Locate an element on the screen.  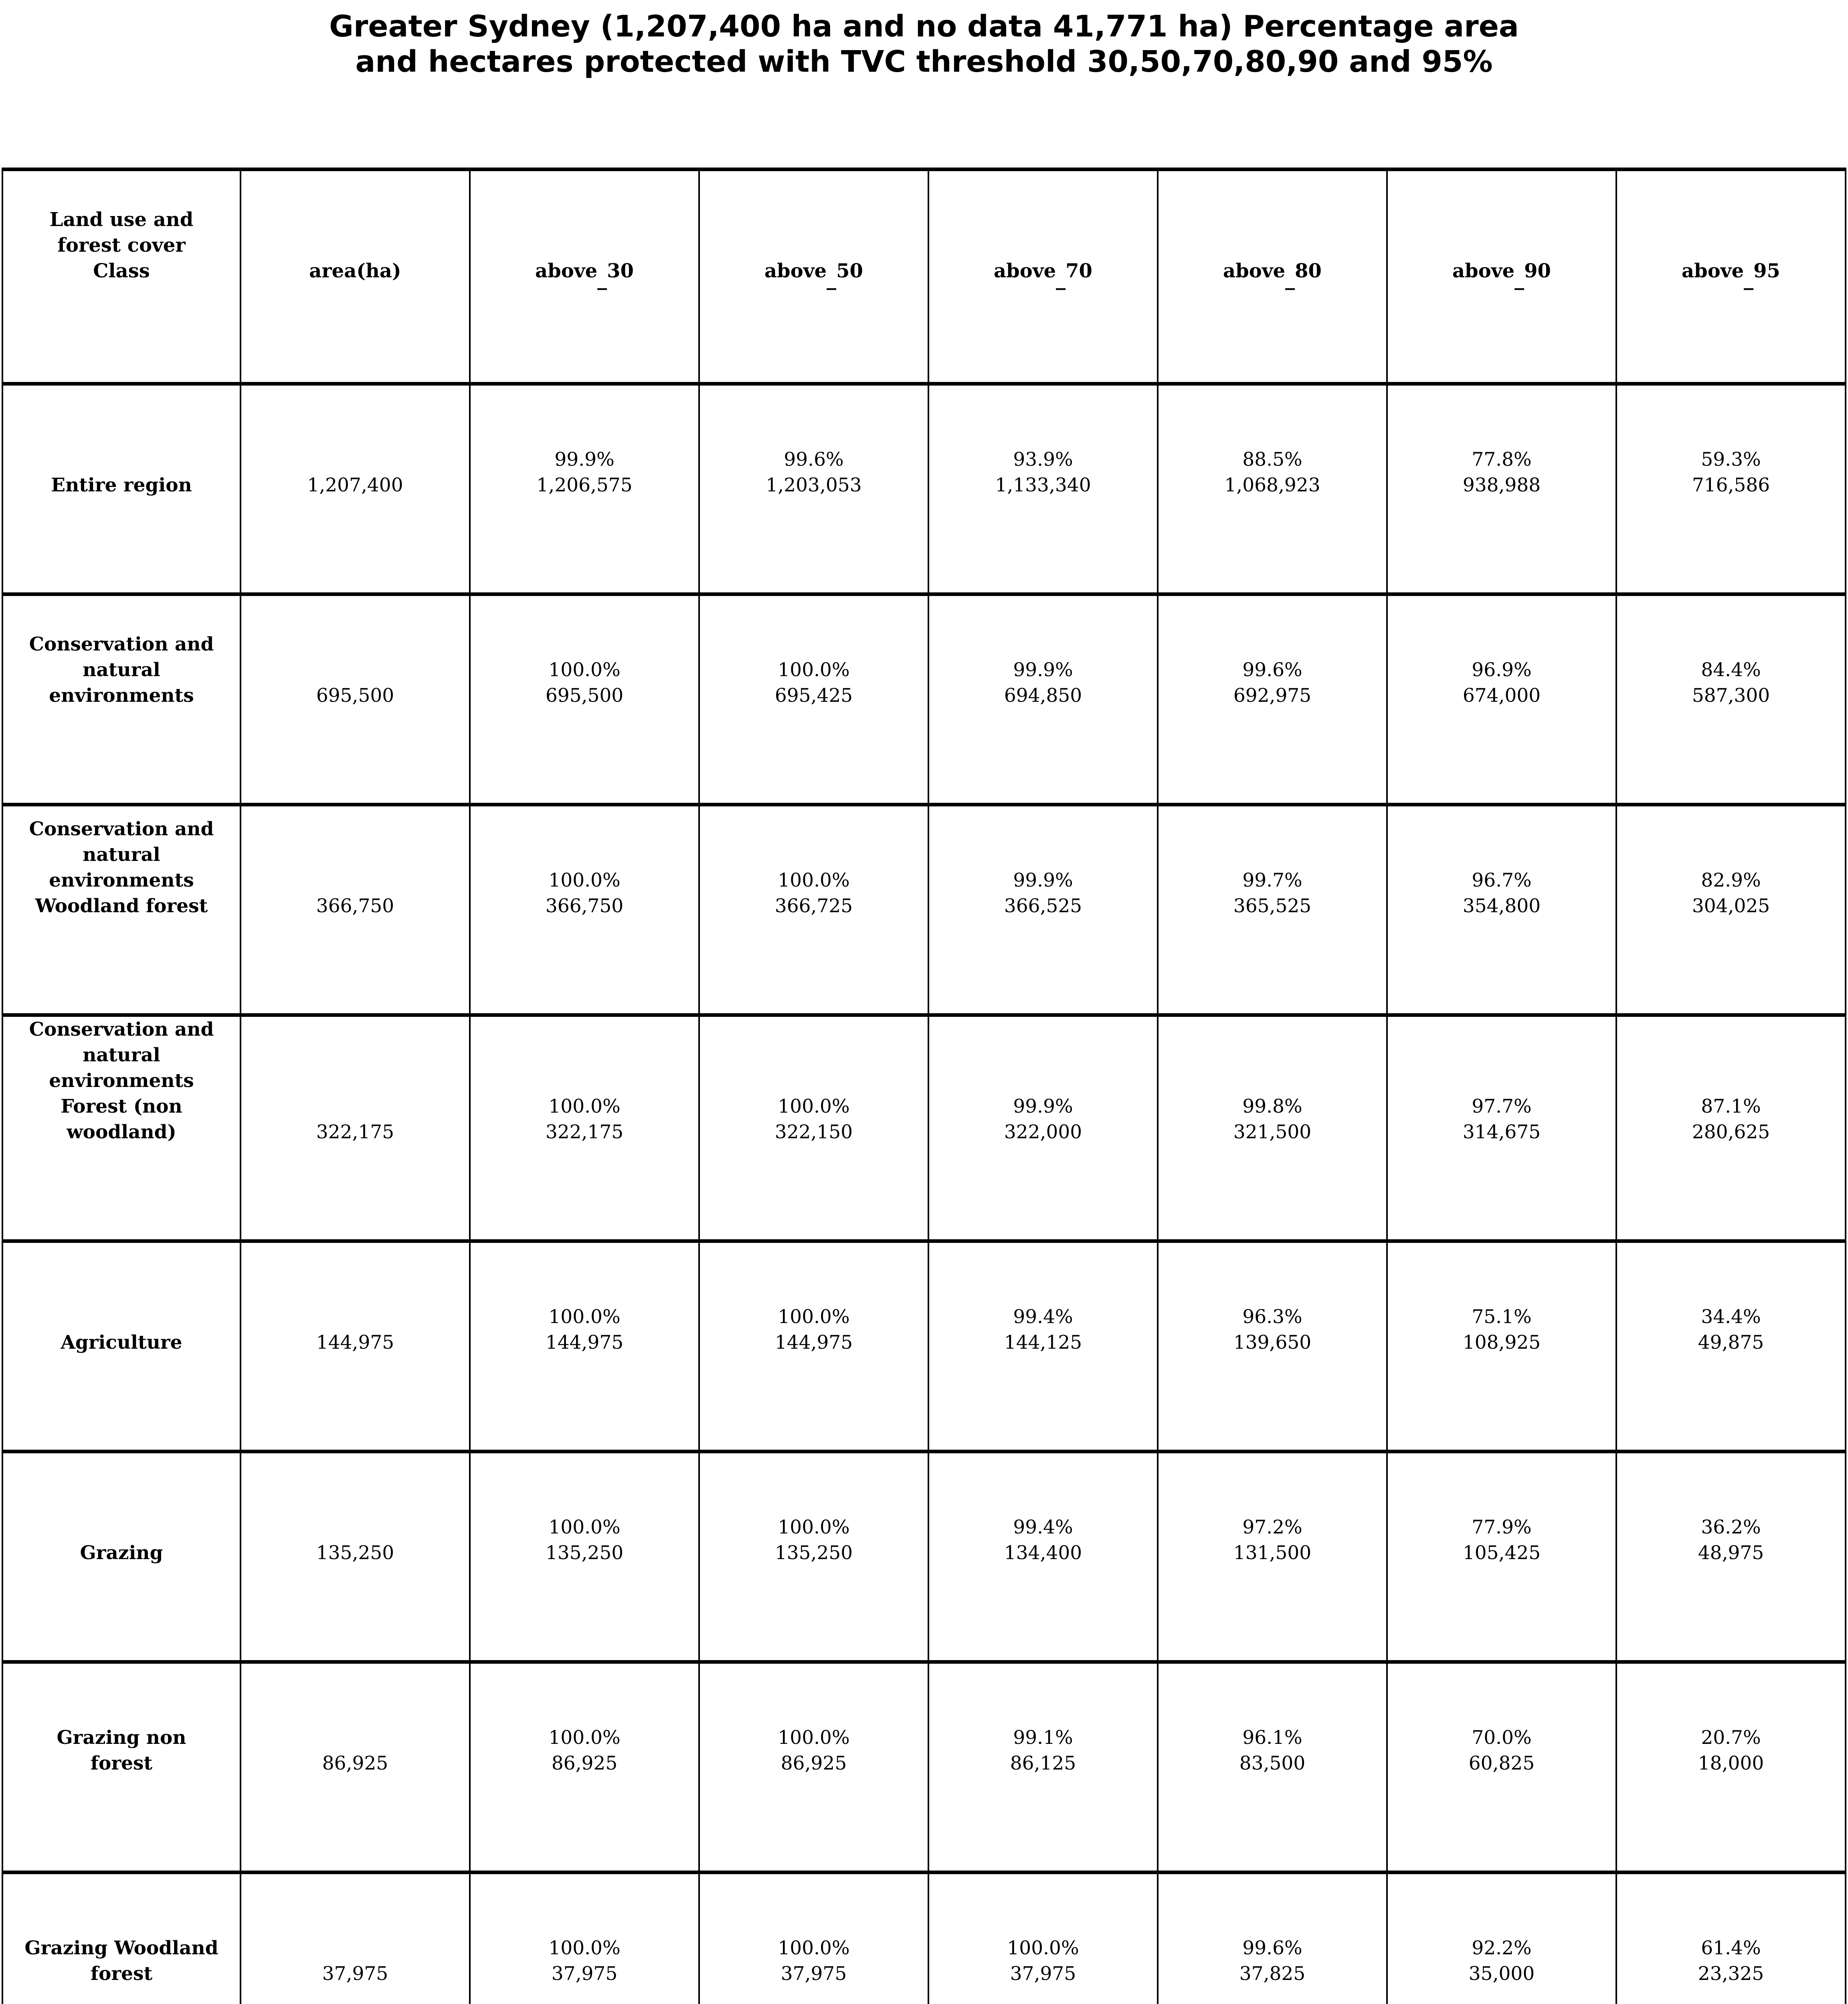
pct-value: 96.1% is located at coordinates (1272, 1738).